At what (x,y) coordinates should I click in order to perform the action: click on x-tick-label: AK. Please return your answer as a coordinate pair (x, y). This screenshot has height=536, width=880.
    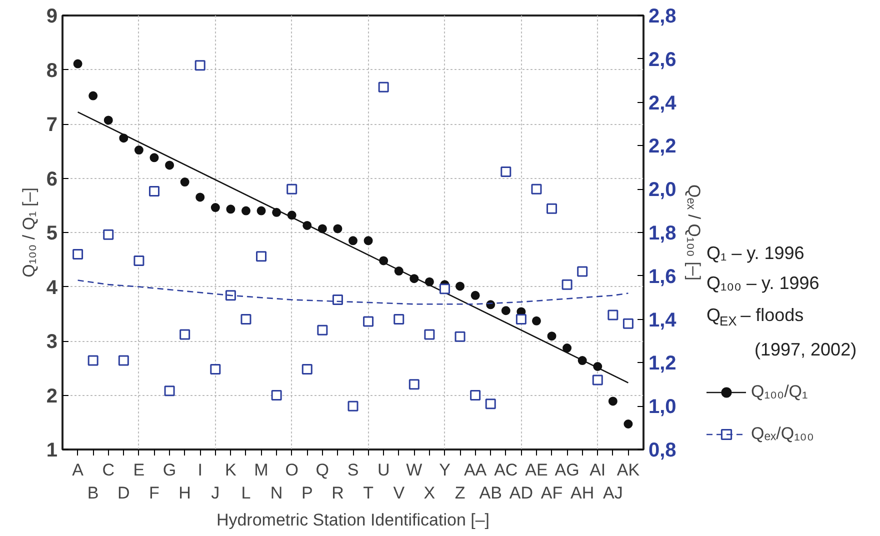
    Looking at the image, I should click on (628, 470).